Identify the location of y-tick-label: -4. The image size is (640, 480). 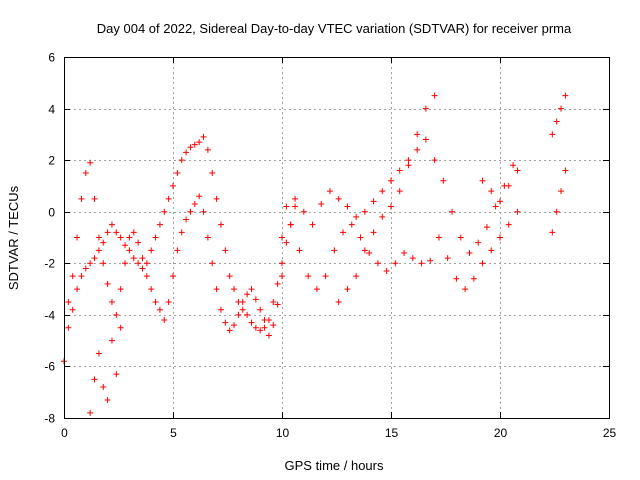
(49, 316).